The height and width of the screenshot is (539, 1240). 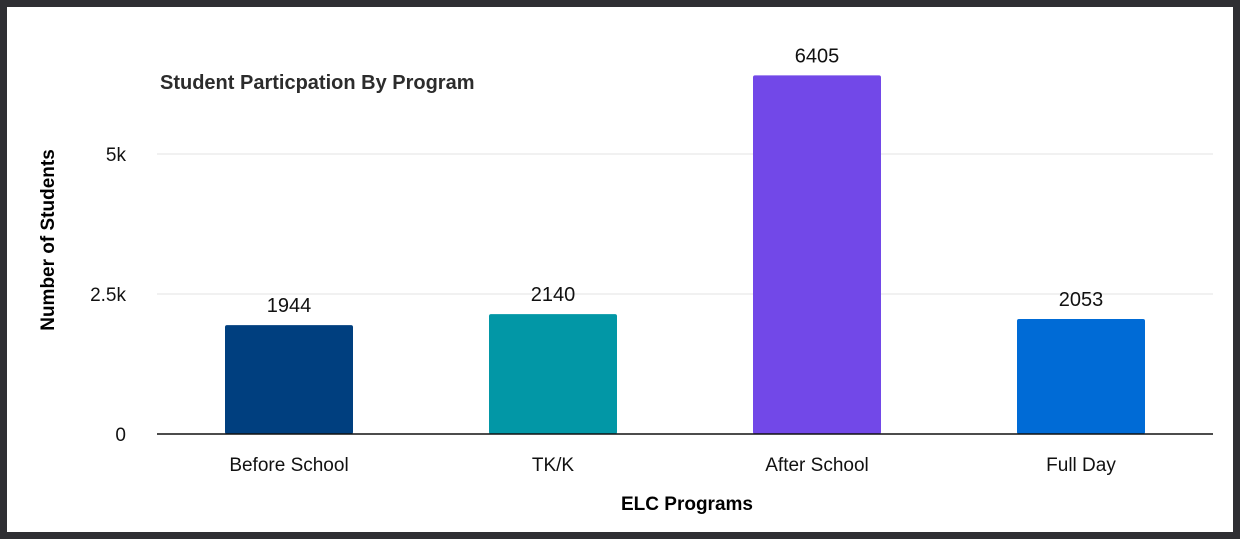 What do you see at coordinates (672, 465) in the screenshot?
I see `x-axis-categories: Before School TK/K After School Full Day` at bounding box center [672, 465].